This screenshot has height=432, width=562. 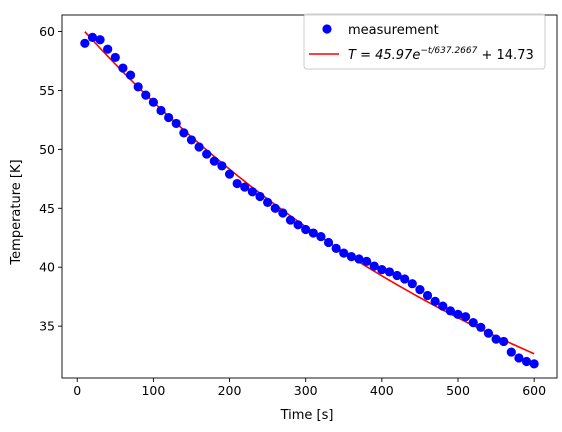 What do you see at coordinates (382, 390) in the screenshot?
I see `x-tick-label: 400` at bounding box center [382, 390].